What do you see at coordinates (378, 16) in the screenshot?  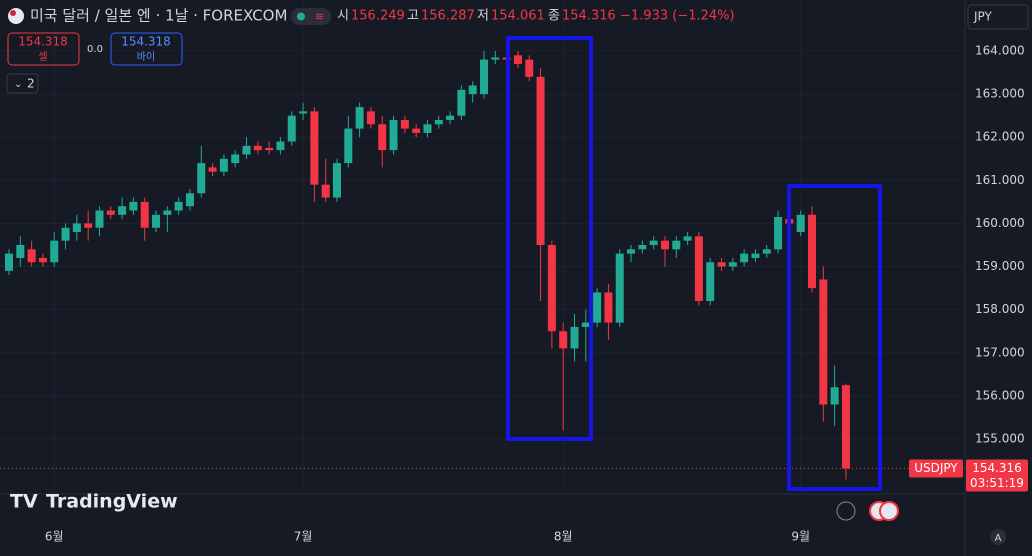 I see `ohlc-value: 156.249` at bounding box center [378, 16].